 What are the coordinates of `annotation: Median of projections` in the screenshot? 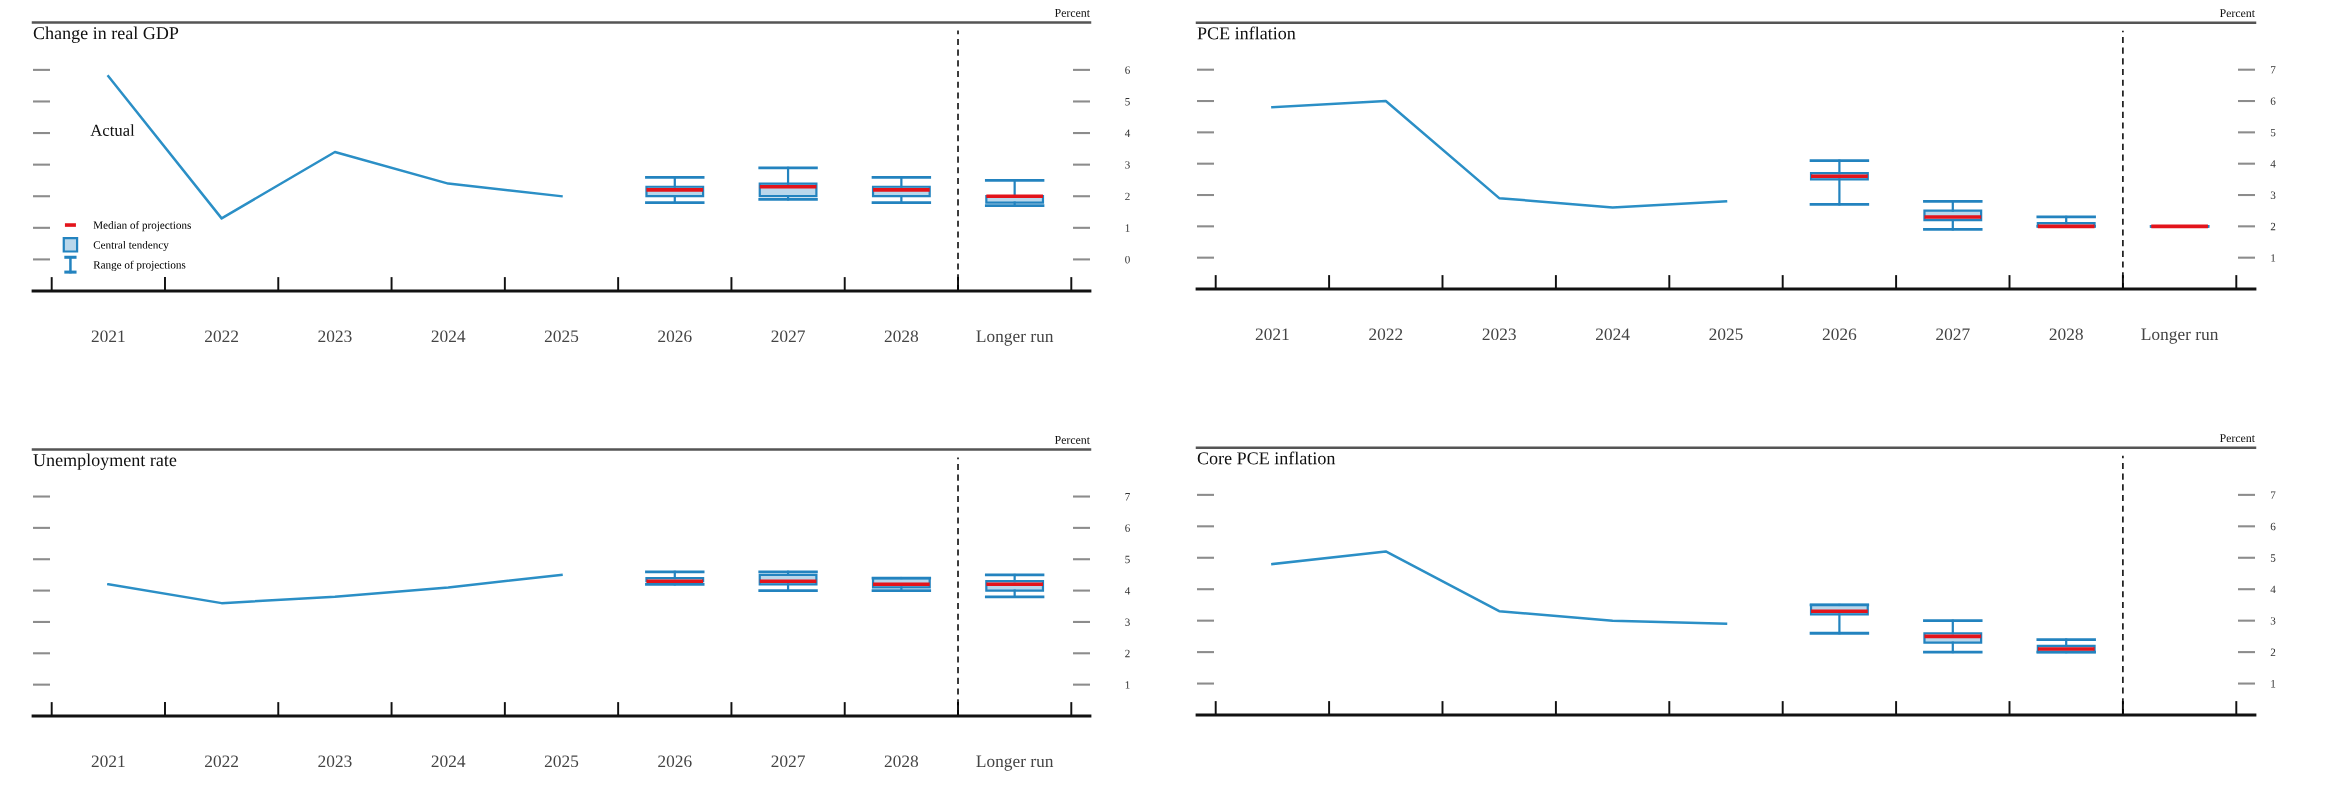 It's located at (142, 226).